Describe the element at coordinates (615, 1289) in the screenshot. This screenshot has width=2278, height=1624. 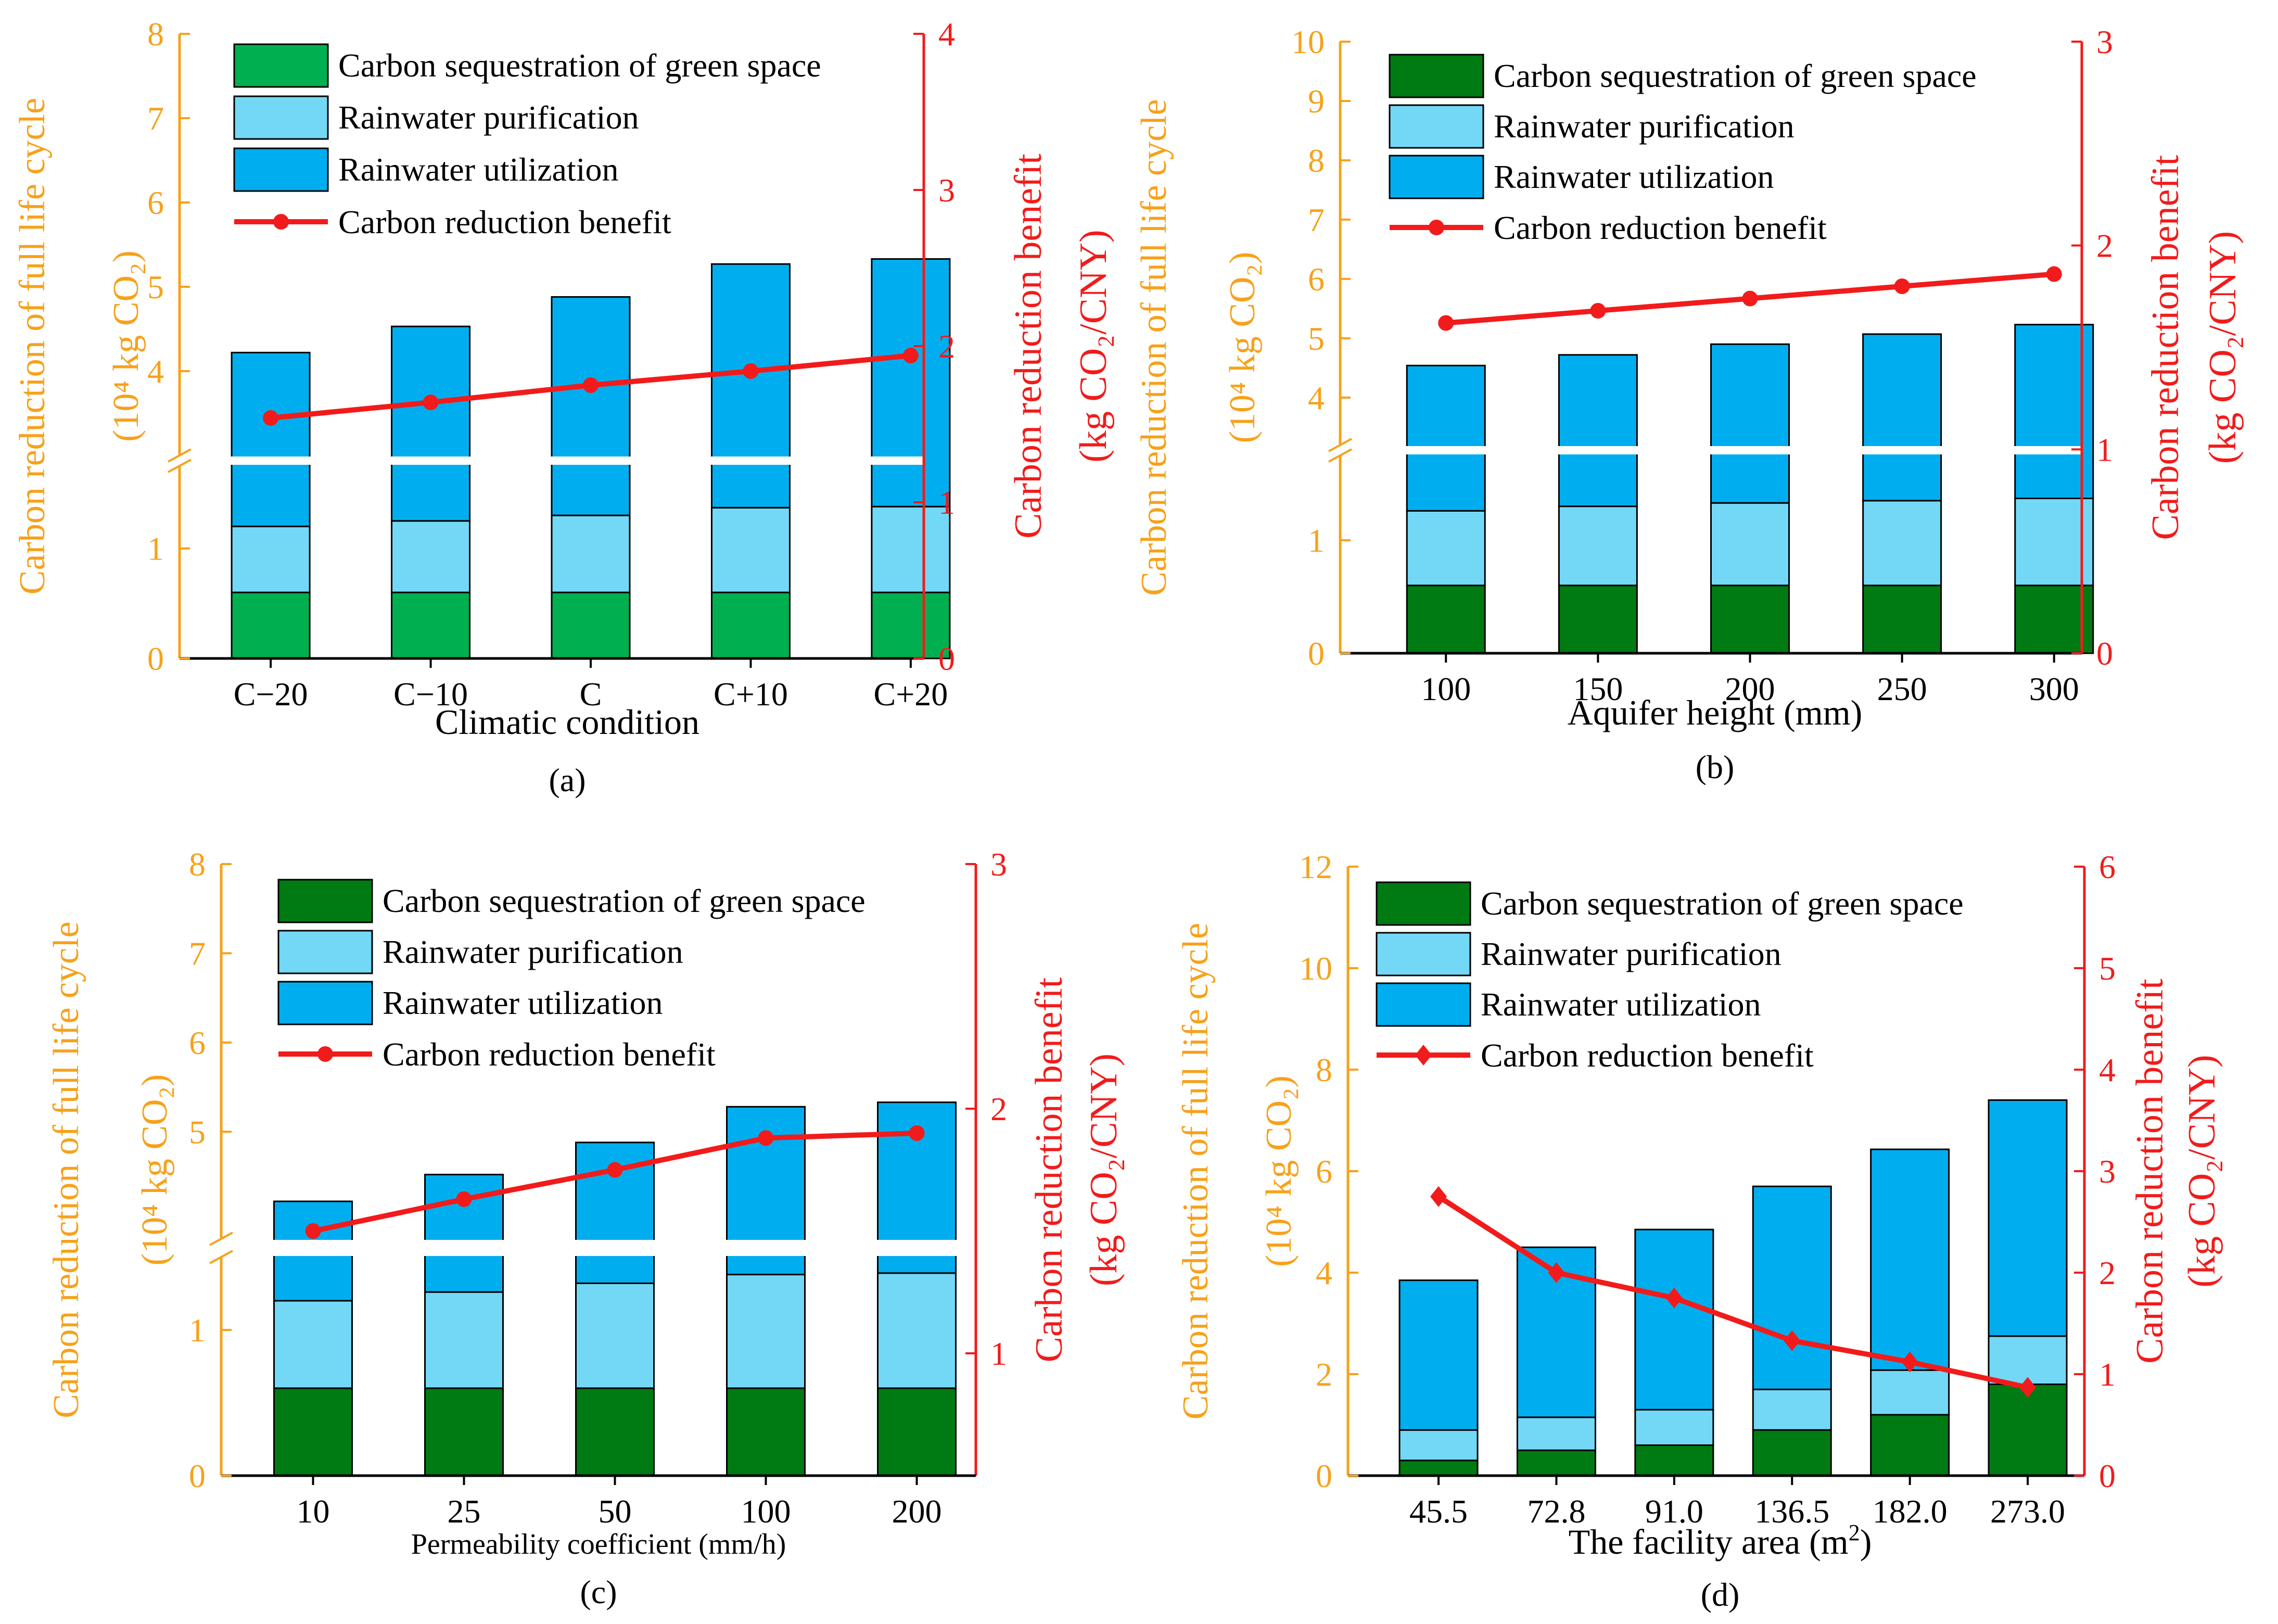
I see `bars-c` at that location.